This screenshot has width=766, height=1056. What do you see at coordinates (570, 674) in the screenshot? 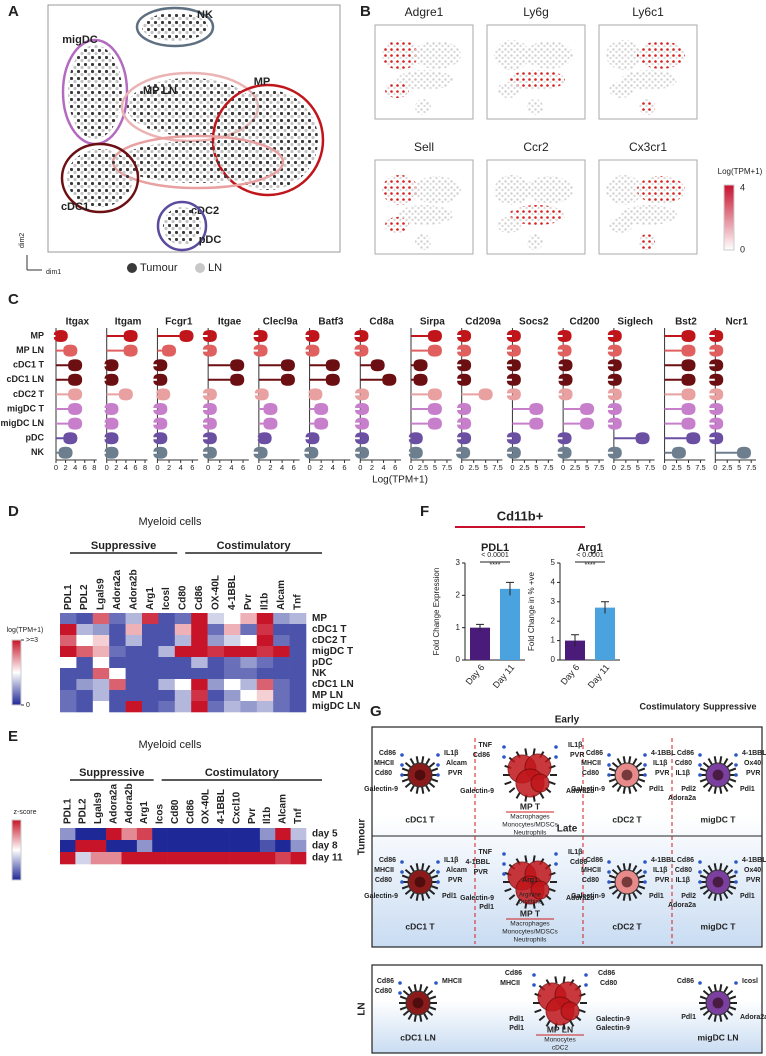
I see `x-tick-label: Day 6` at bounding box center [570, 674].